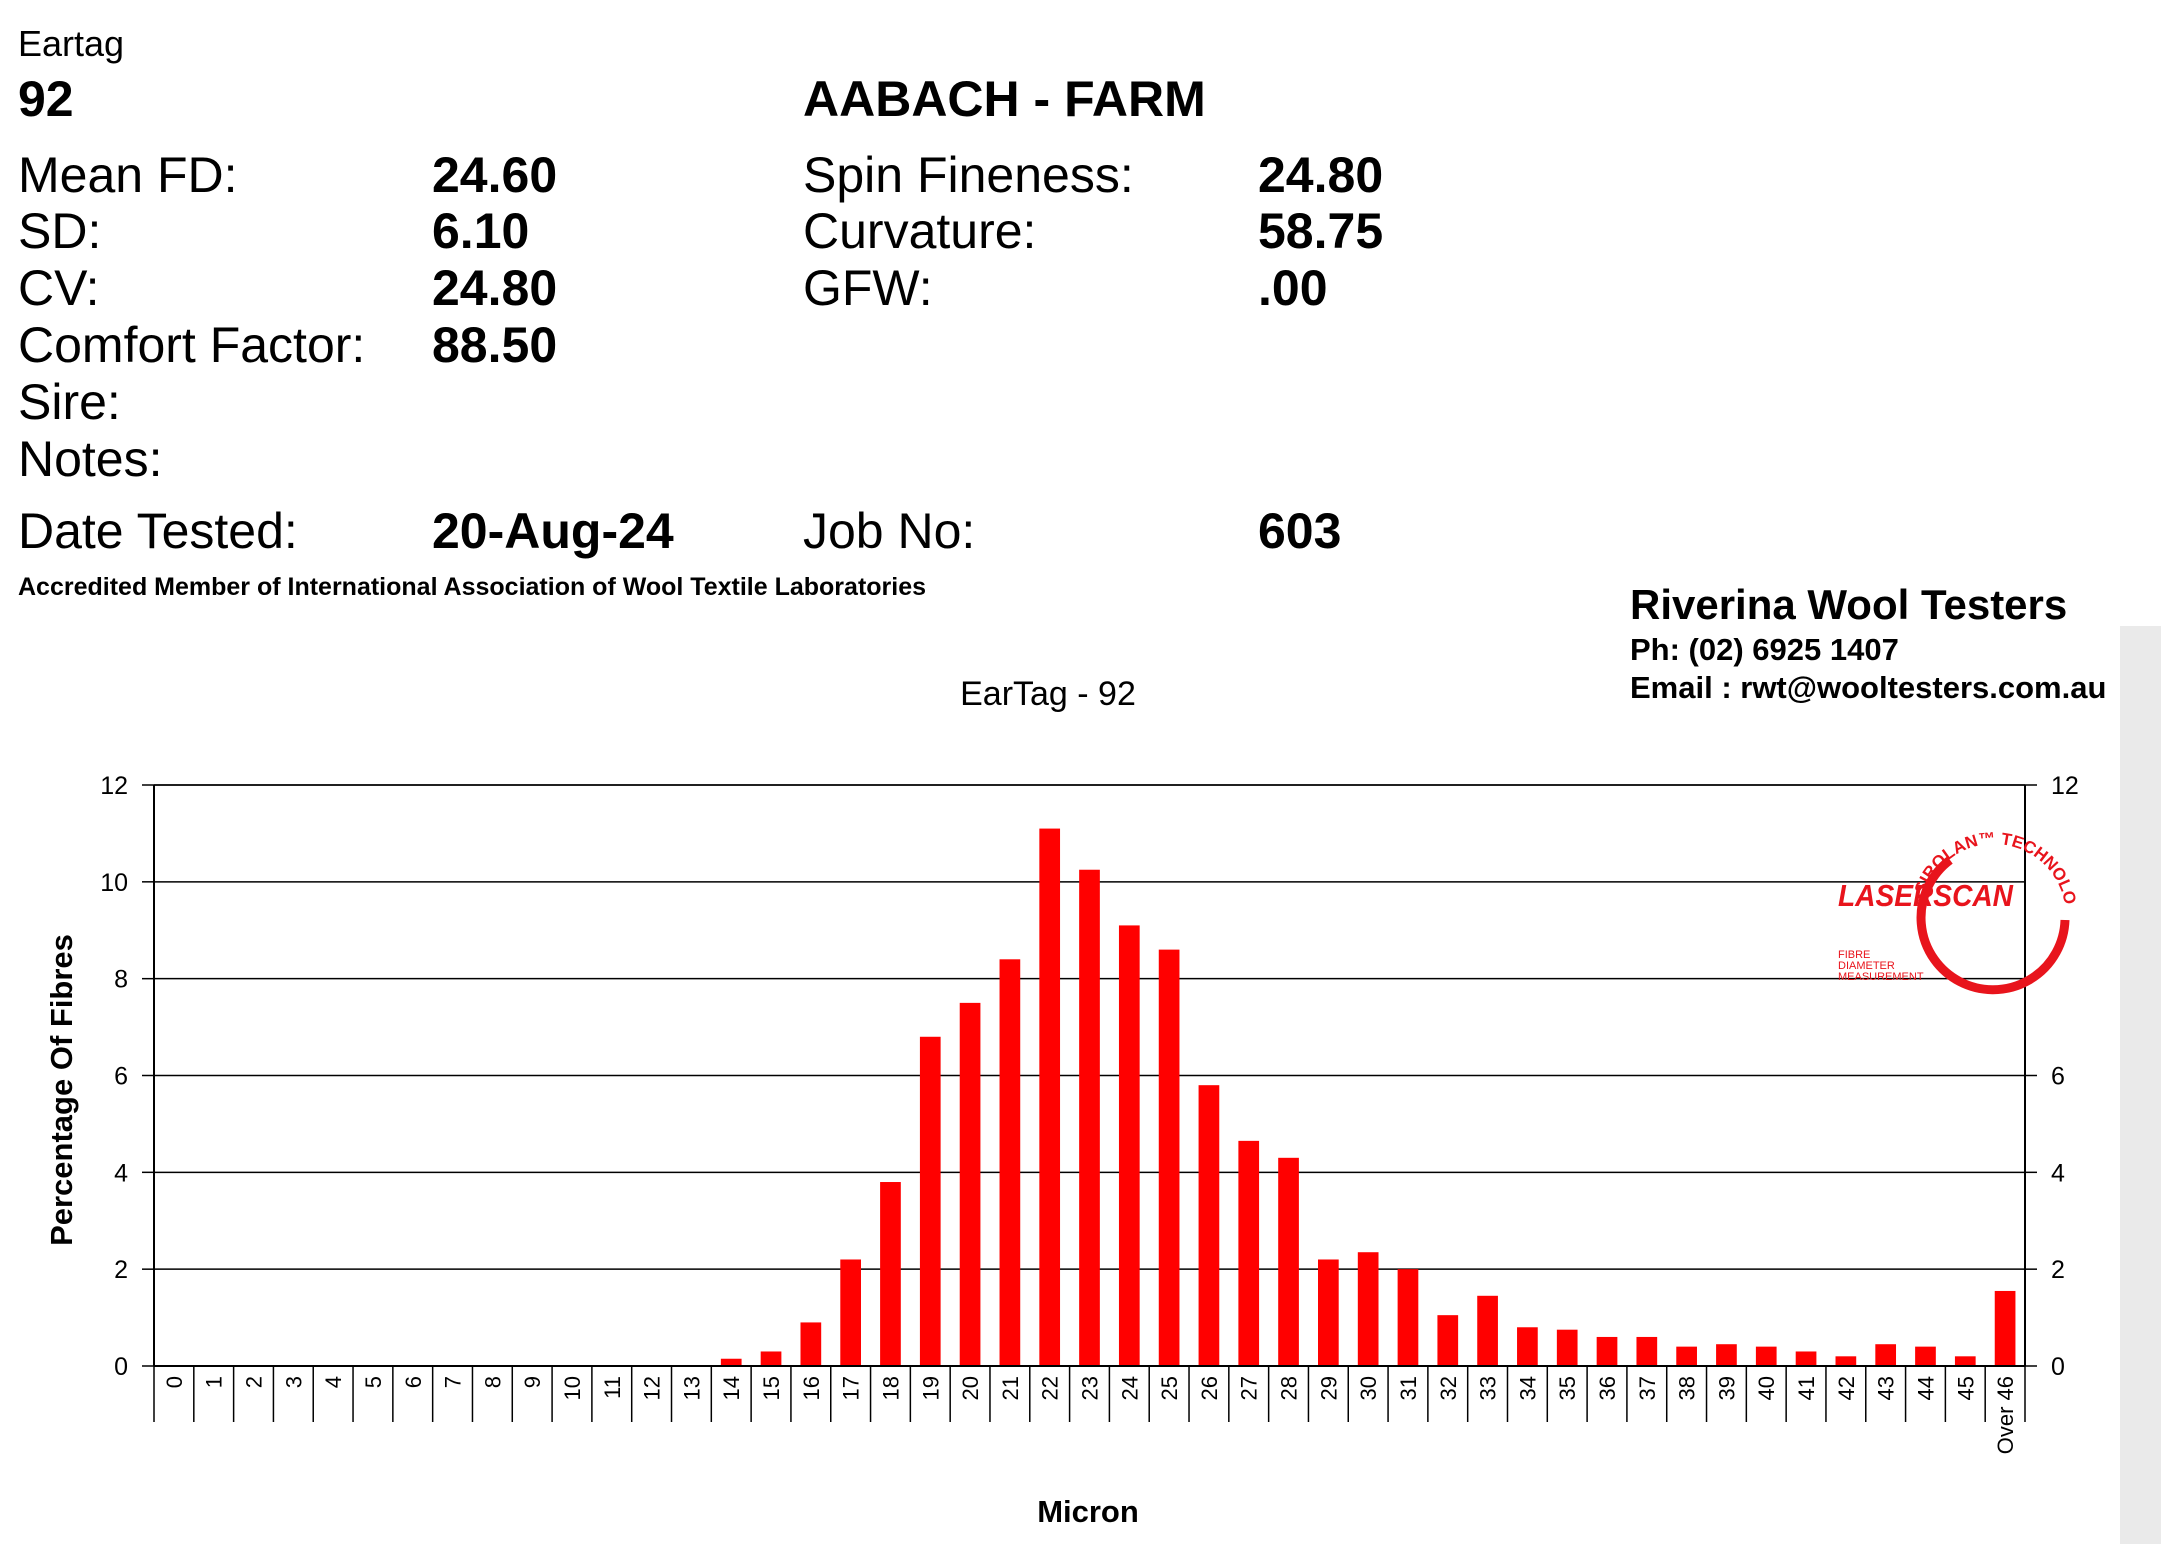 The image size is (2161, 1544). I want to click on x-tick-label: 21, so click(1010, 1388).